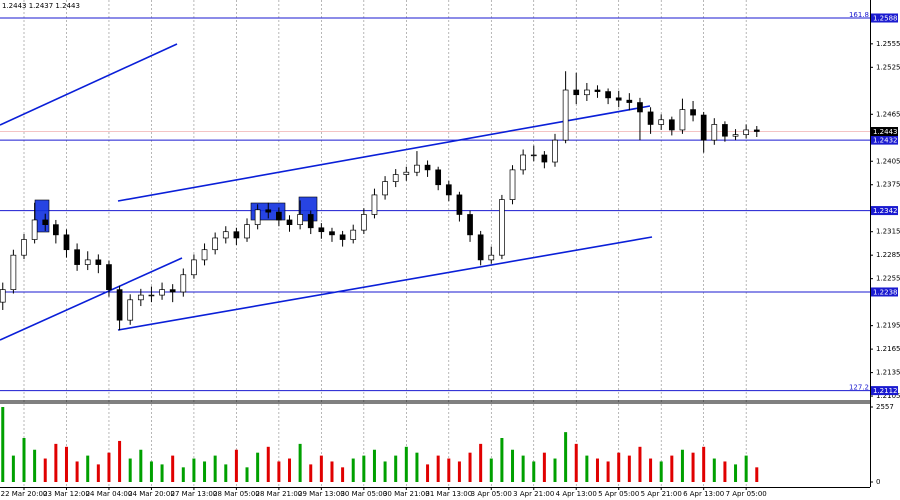 Image resolution: width=900 pixels, height=500 pixels. What do you see at coordinates (746, 494) in the screenshot?
I see `x-tick-label: 7 Apr 05:00` at bounding box center [746, 494].